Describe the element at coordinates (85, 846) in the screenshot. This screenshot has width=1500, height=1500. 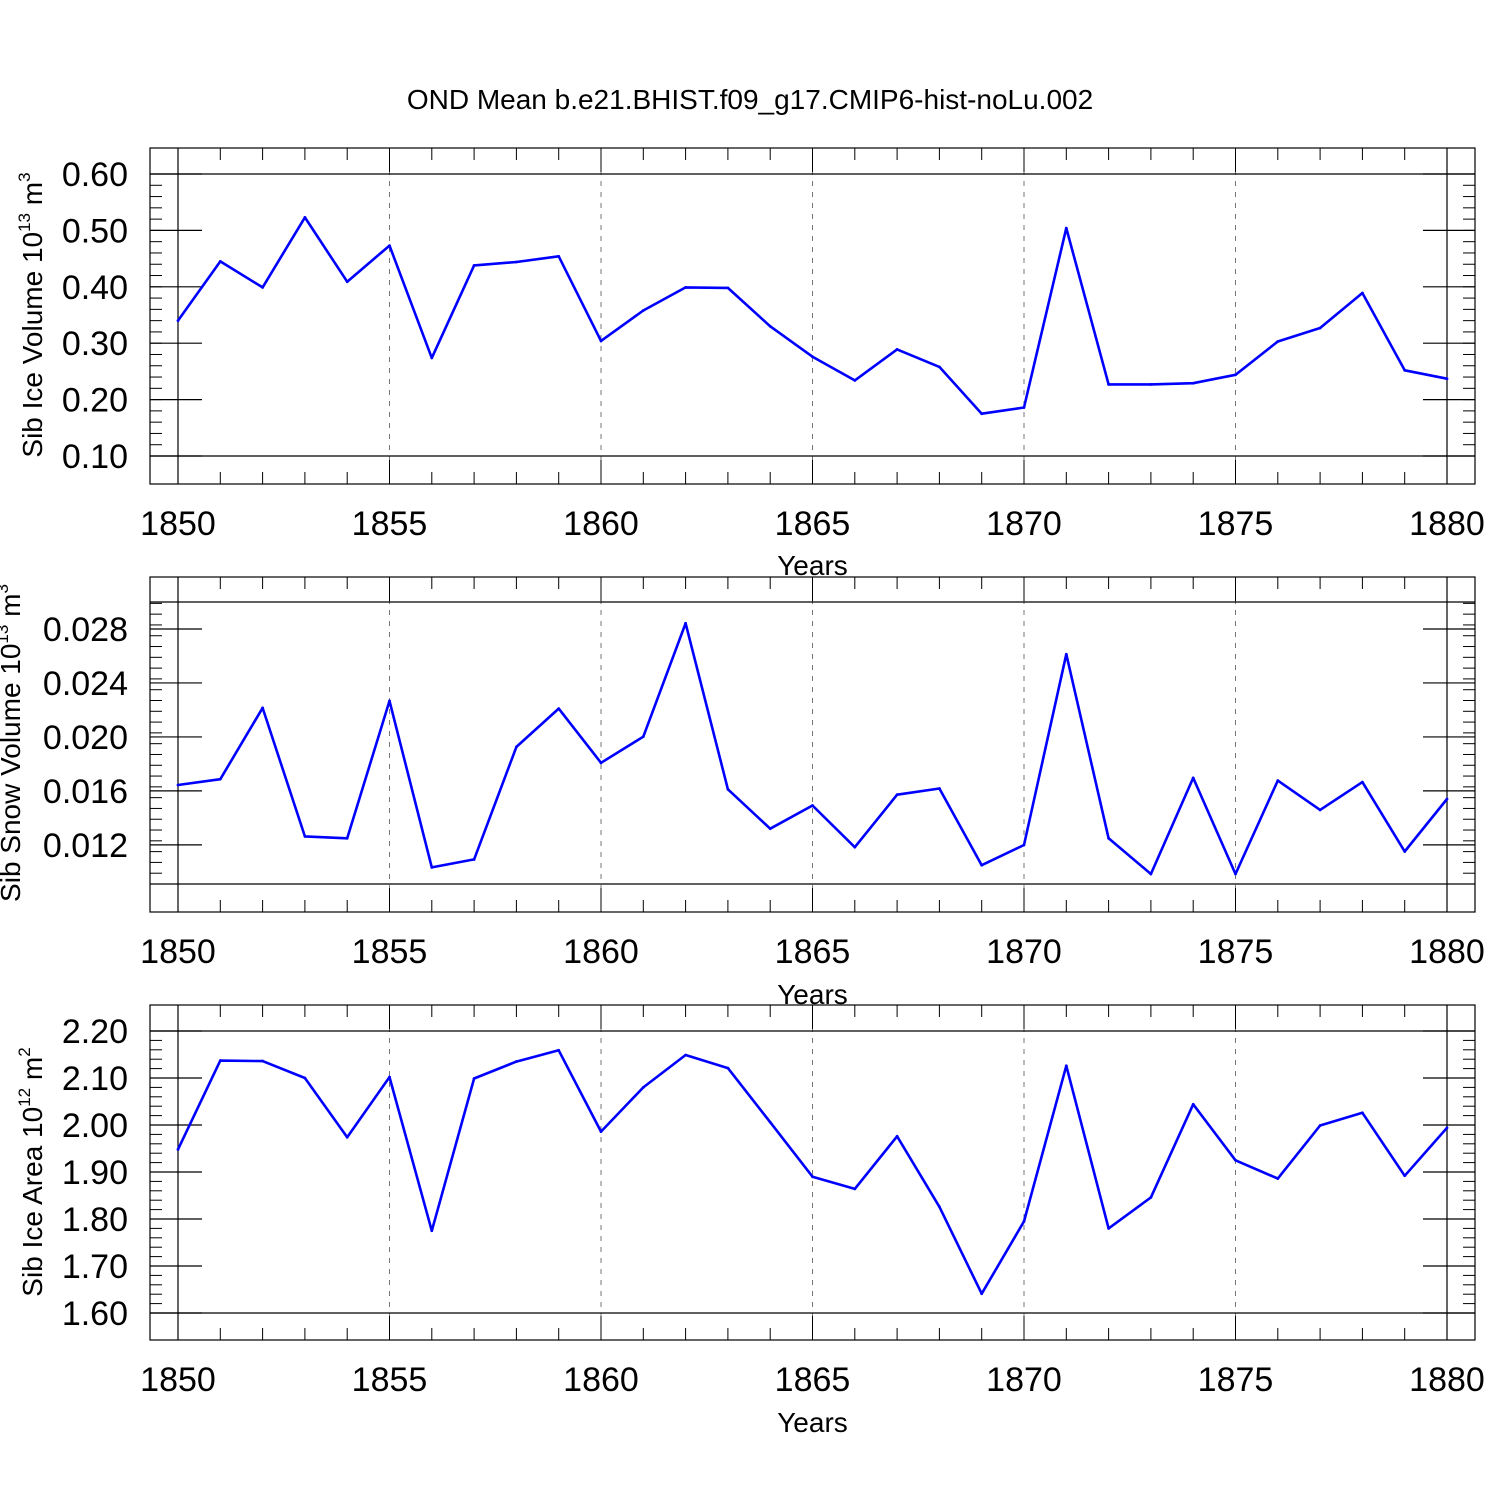
I see `y-tick-label: 0.012` at that location.